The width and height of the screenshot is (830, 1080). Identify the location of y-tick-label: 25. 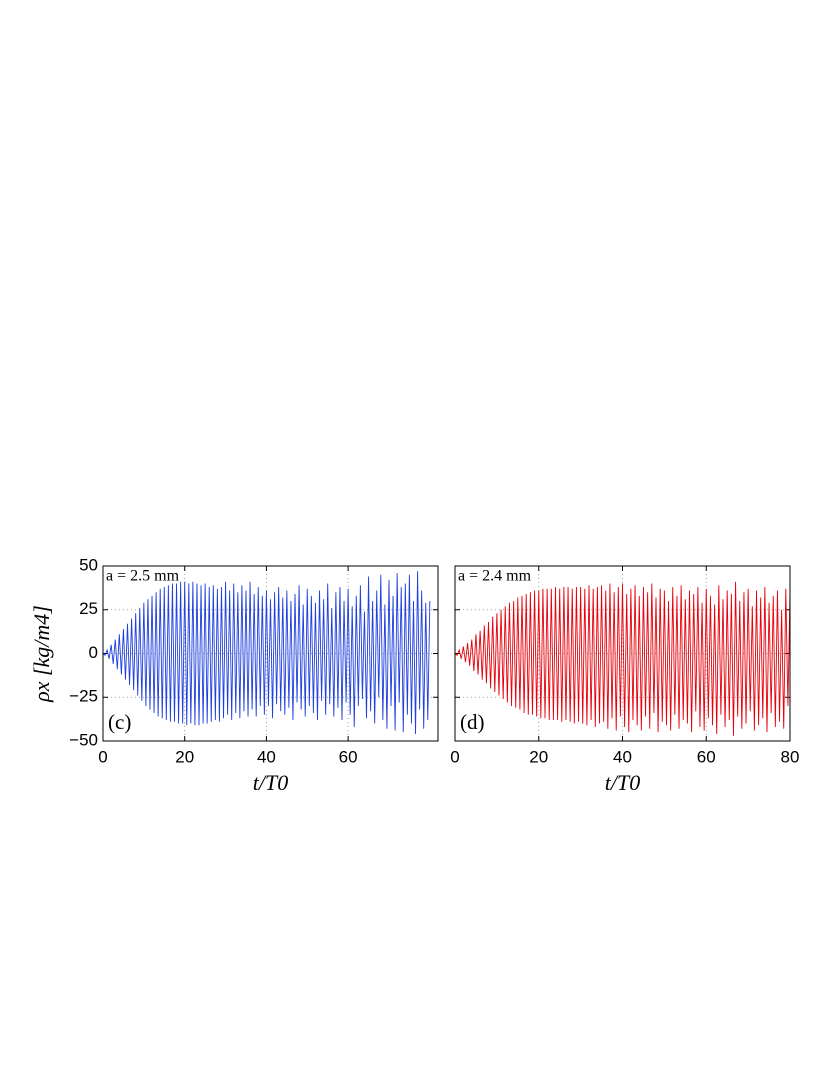
(88, 608).